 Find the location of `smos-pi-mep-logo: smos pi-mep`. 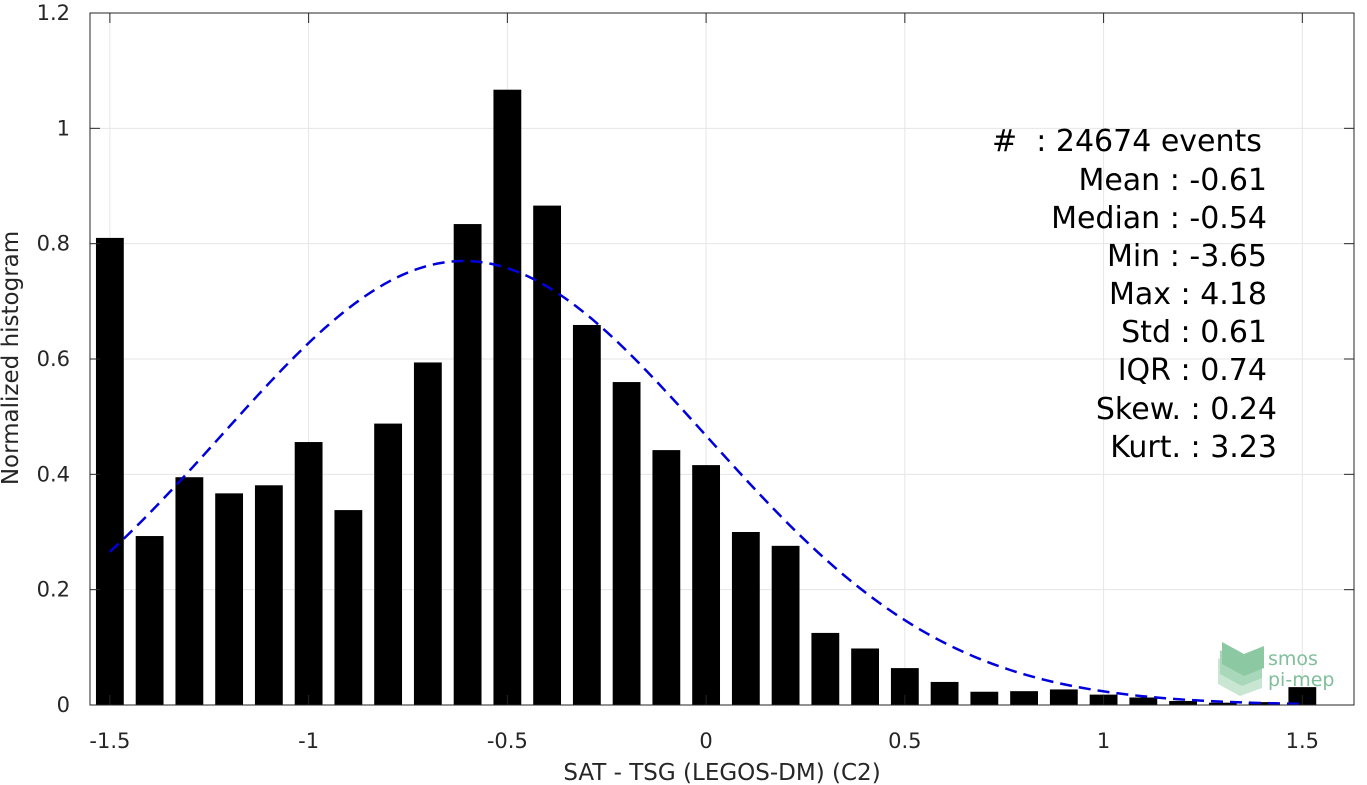

smos-pi-mep-logo: smos pi-mep is located at coordinates (1276, 669).